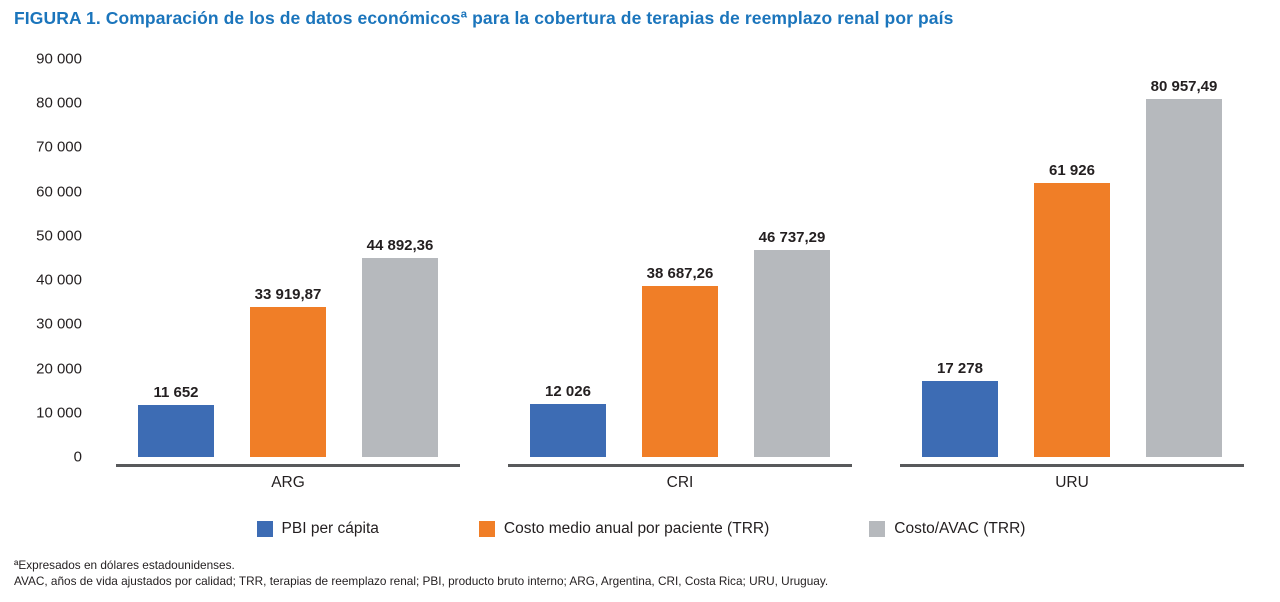  I want to click on y-tick-label: 90 000, so click(59, 59).